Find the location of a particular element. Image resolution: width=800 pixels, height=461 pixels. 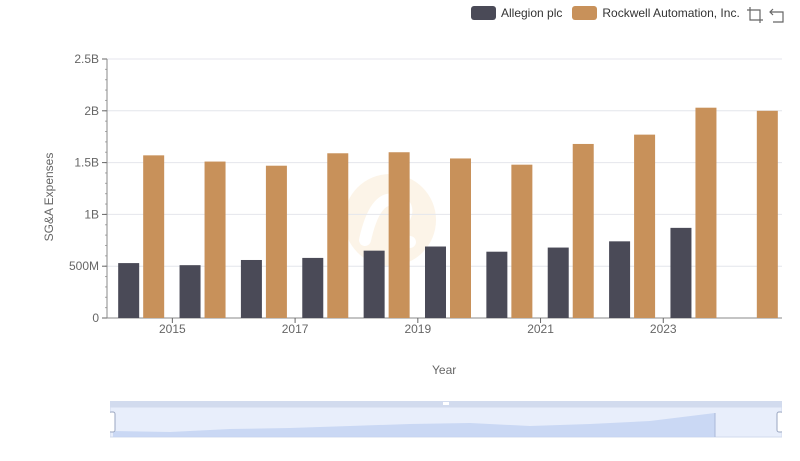

bar-rockwell-2022 is located at coordinates (645, 226).